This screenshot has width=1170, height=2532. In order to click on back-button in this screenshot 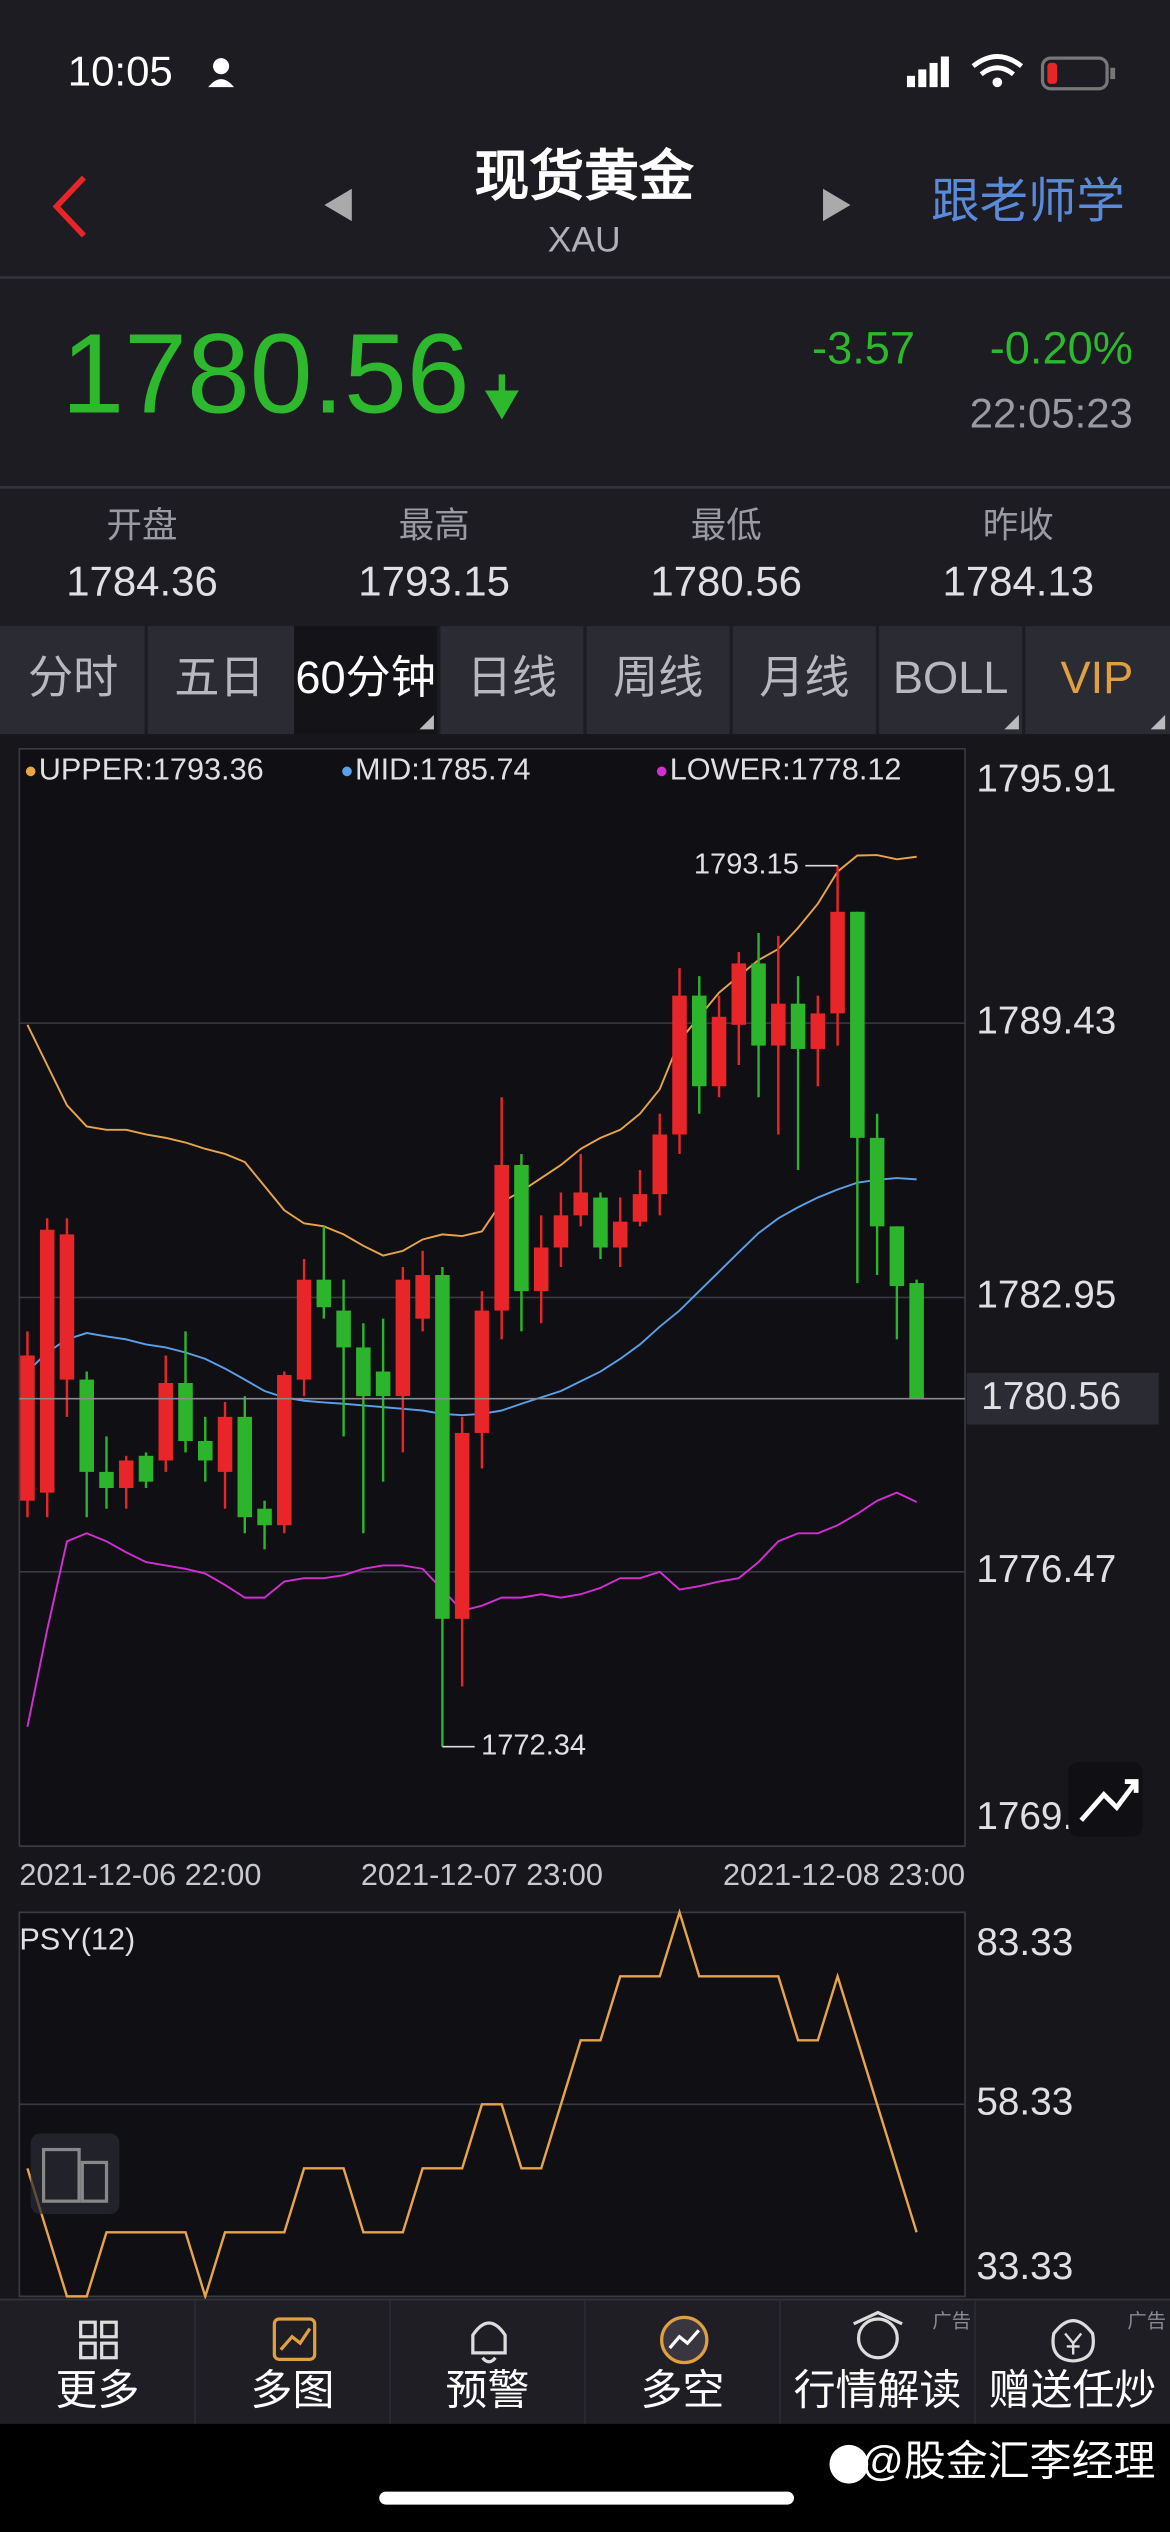, I will do `click(69, 206)`.